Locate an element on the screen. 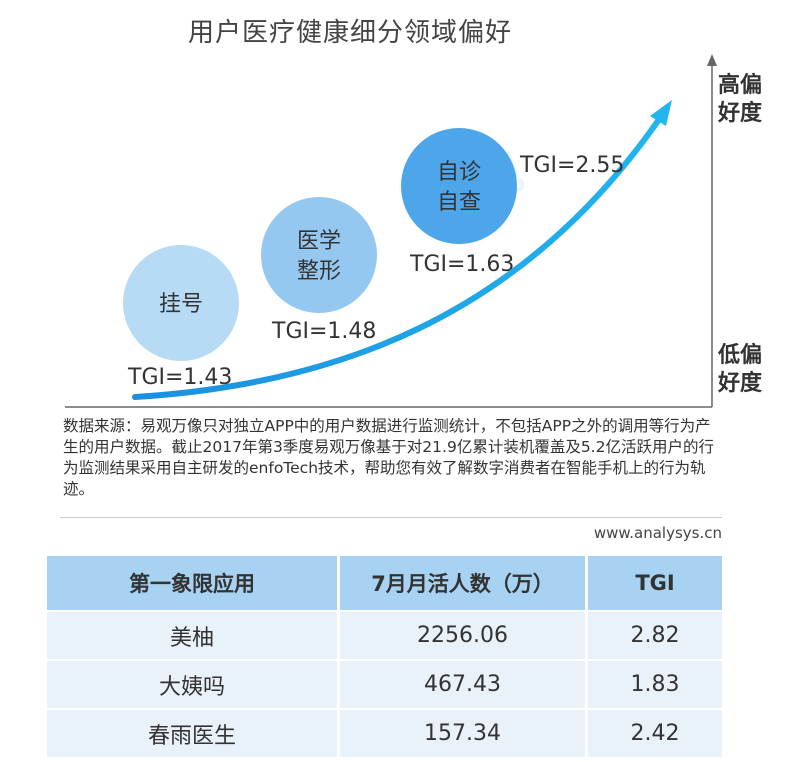 This screenshot has height=762, width=787. chart-title: 用户医疗健康细分领域偏好 is located at coordinates (349, 33).